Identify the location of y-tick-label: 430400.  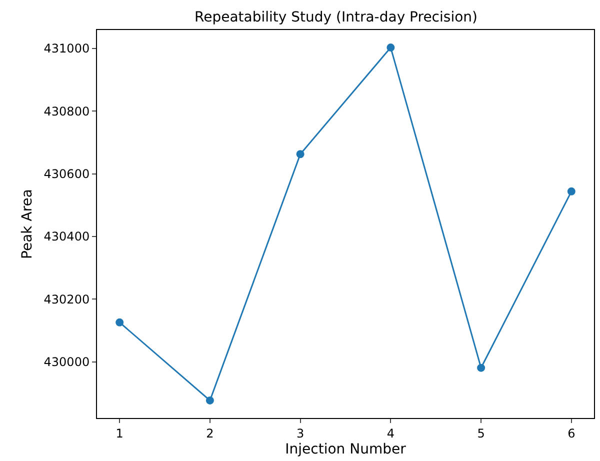
(67, 237).